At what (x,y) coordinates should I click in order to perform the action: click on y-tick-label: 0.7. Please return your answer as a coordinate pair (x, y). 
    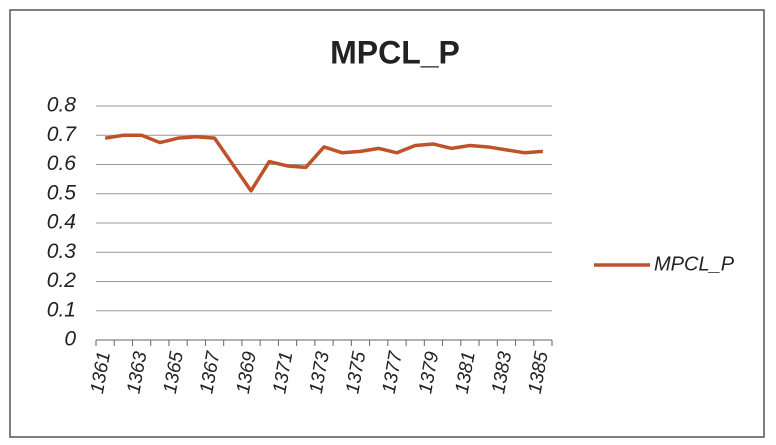
    Looking at the image, I should click on (62, 134).